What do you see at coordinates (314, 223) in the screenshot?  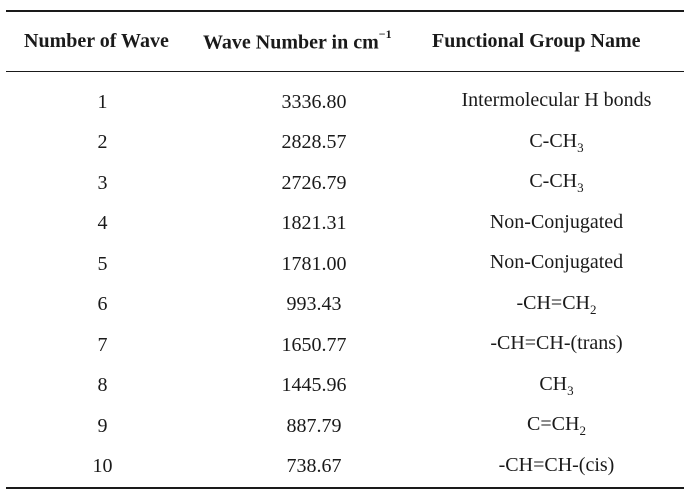 I see `wave-number-cell: 1821.31` at bounding box center [314, 223].